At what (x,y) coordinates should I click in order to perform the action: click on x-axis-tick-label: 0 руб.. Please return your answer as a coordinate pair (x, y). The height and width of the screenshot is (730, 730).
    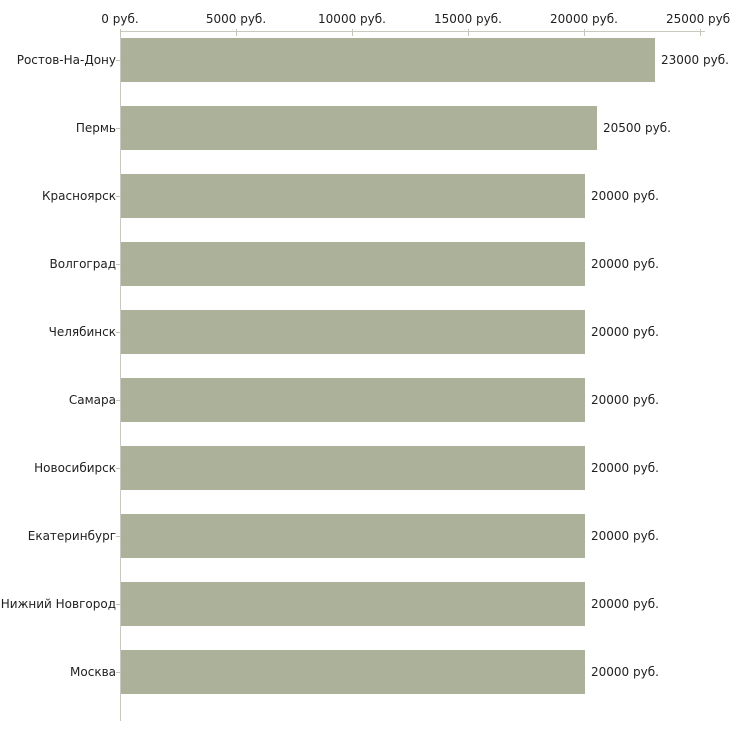
    Looking at the image, I should click on (120, 19).